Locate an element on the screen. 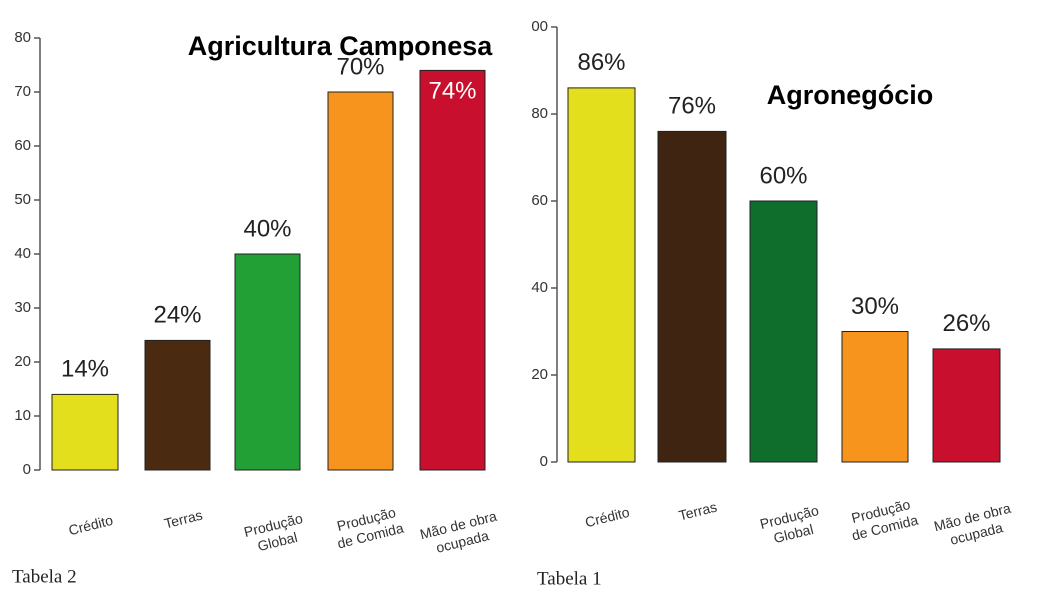 The width and height of the screenshot is (1045, 610). value-label: 86% is located at coordinates (601, 62).